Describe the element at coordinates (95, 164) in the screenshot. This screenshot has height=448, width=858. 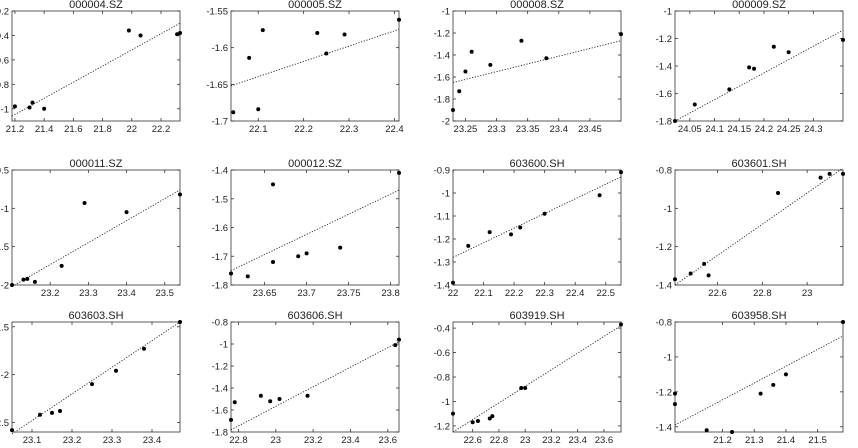
I see `subplot-title: 000011.SZ` at that location.